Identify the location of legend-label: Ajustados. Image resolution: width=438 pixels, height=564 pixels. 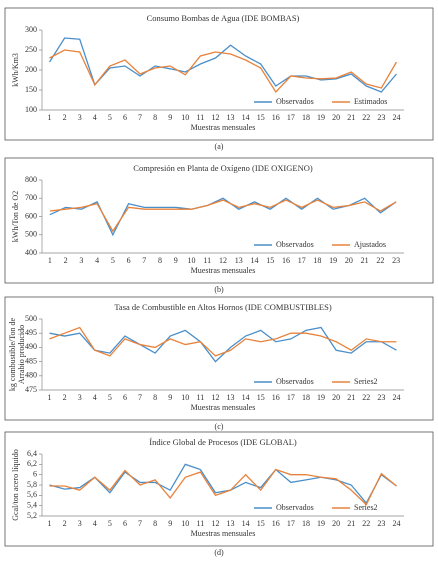
(370, 244).